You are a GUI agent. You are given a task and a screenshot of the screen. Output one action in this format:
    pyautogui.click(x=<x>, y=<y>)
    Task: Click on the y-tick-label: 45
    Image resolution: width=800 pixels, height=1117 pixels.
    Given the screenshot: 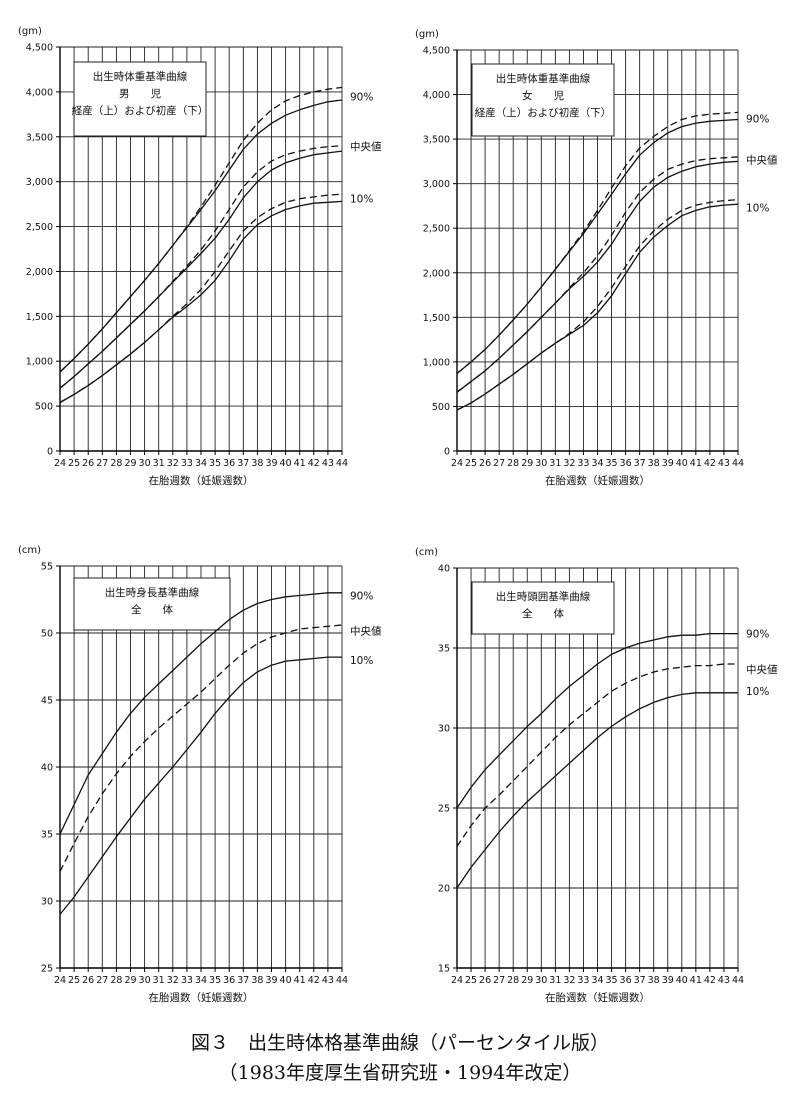 What is the action you would take?
    pyautogui.click(x=47, y=701)
    